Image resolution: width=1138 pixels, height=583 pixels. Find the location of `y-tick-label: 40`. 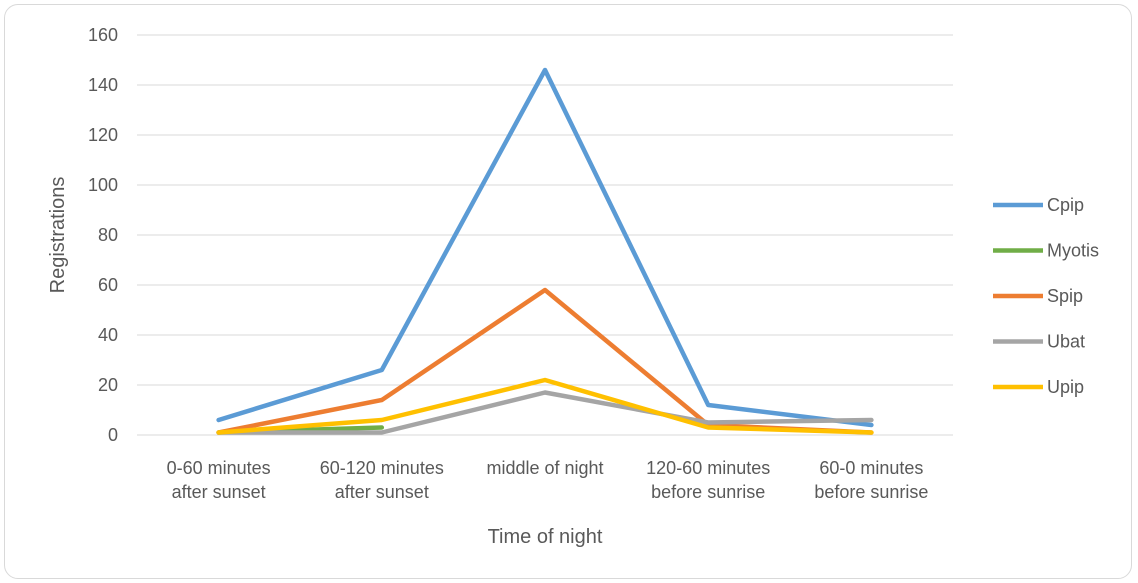

y-tick-label: 40 is located at coordinates (108, 335).